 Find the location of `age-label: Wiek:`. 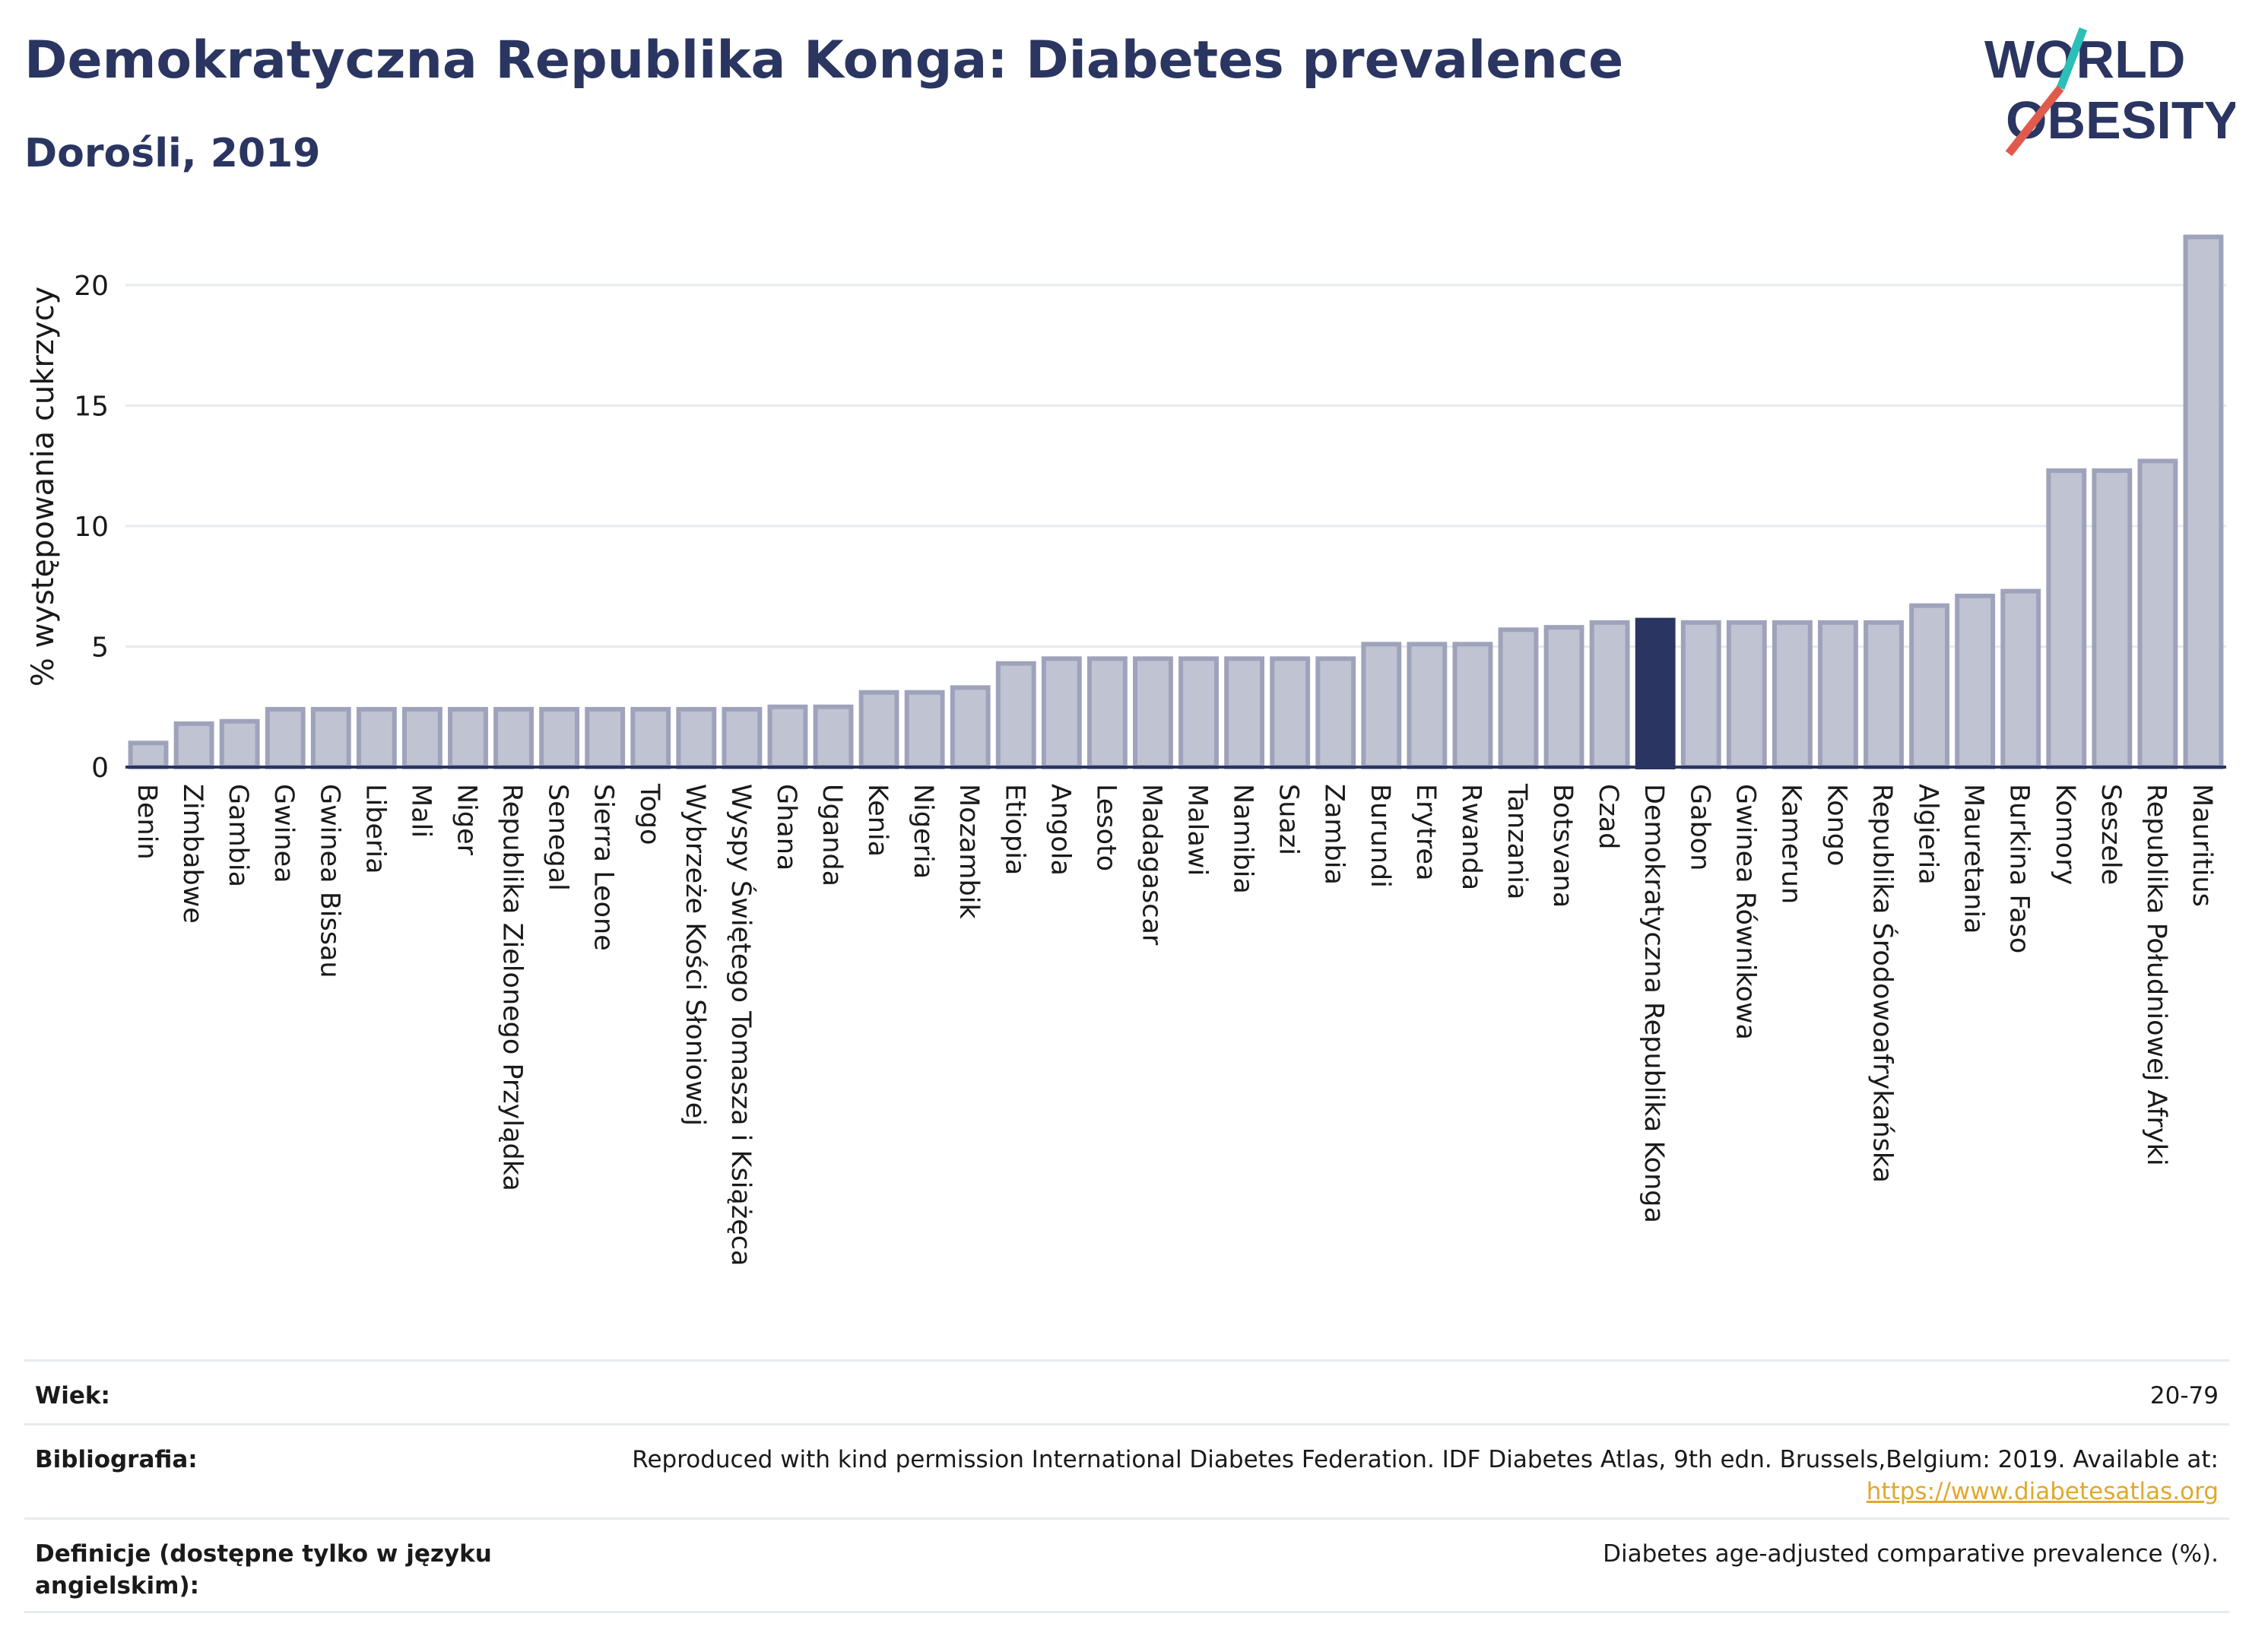

age-label: Wiek: is located at coordinates (72, 1395).